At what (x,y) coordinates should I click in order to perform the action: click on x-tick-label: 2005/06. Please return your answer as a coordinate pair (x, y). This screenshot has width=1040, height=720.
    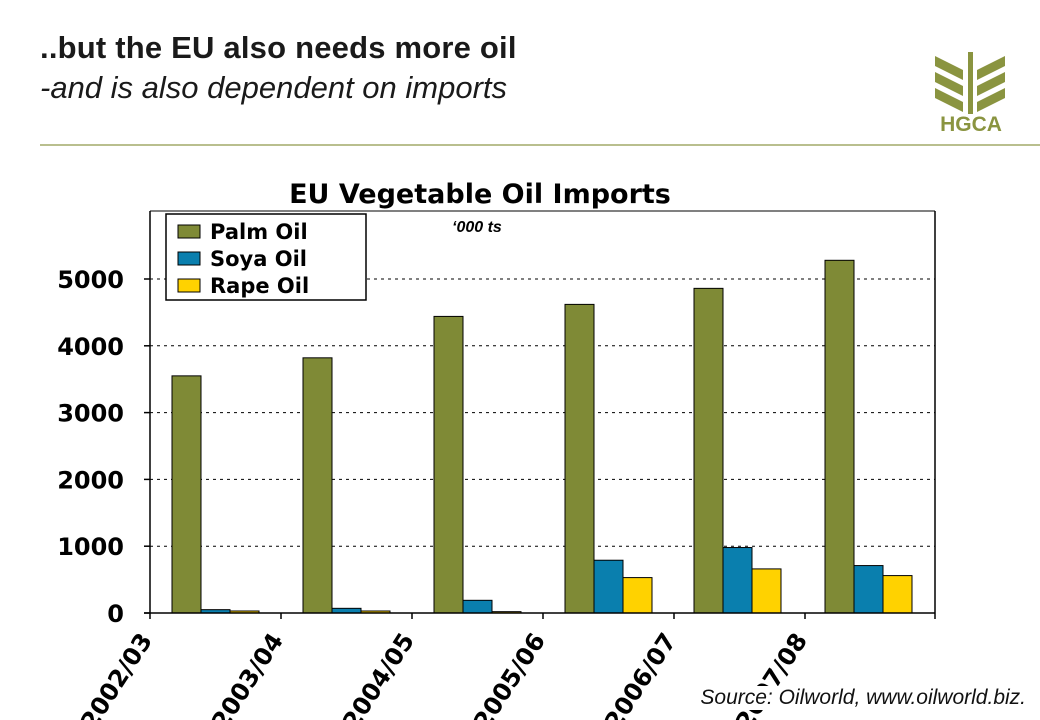
    Looking at the image, I should click on (509, 674).